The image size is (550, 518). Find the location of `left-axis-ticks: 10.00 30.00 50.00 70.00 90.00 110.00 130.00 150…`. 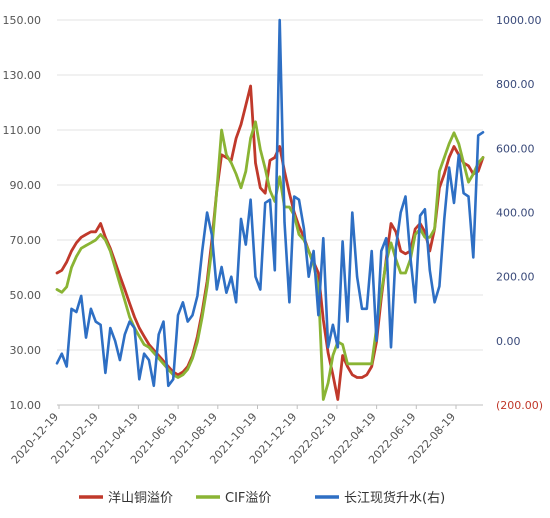

left-axis-ticks: 10.00 30.00 50.00 70.00 90.00 110.00 130.00 150… is located at coordinates (22, 213).